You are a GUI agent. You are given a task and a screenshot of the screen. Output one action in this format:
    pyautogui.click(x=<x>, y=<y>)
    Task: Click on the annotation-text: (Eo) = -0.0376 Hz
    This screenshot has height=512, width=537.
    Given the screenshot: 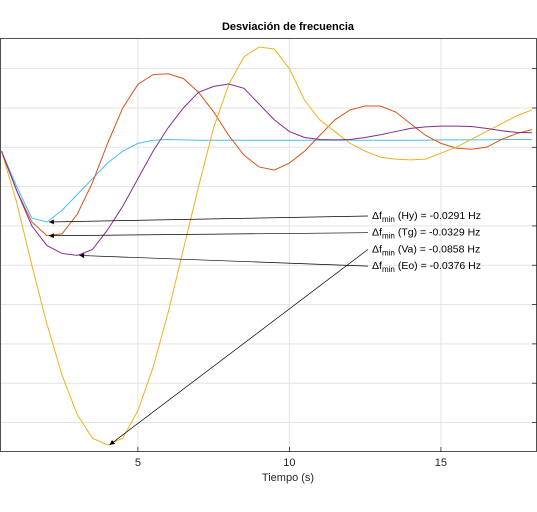 What is the action you would take?
    pyautogui.click(x=439, y=266)
    